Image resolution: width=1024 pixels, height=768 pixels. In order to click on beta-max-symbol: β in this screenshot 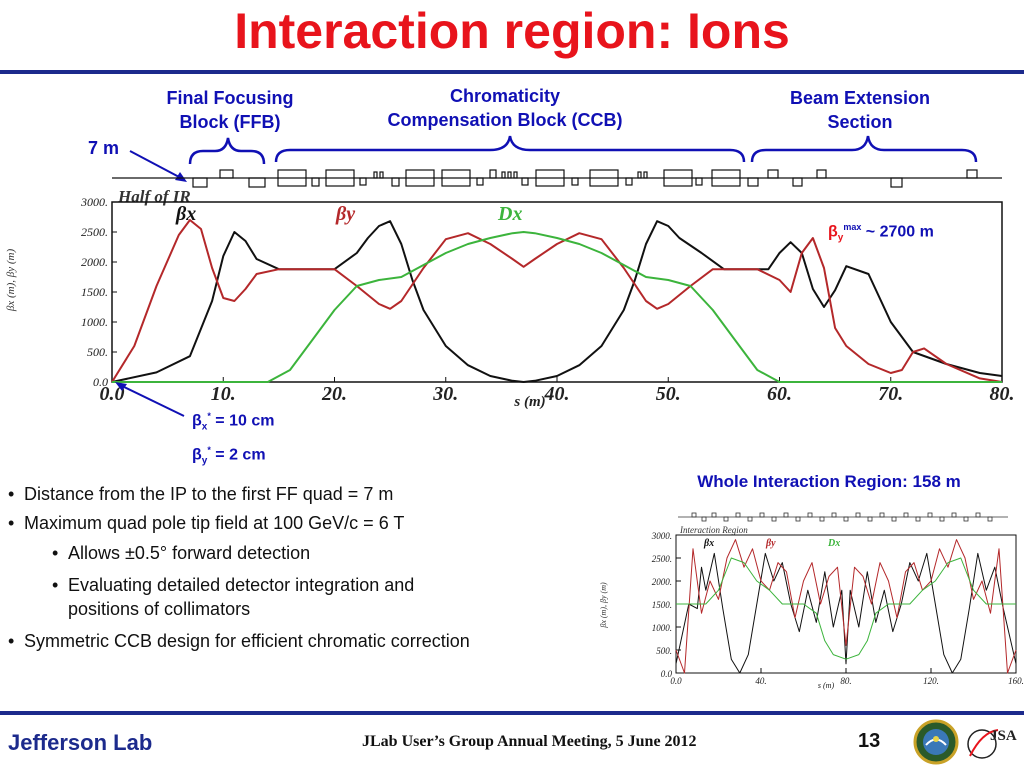, I will do `click(833, 232)`.